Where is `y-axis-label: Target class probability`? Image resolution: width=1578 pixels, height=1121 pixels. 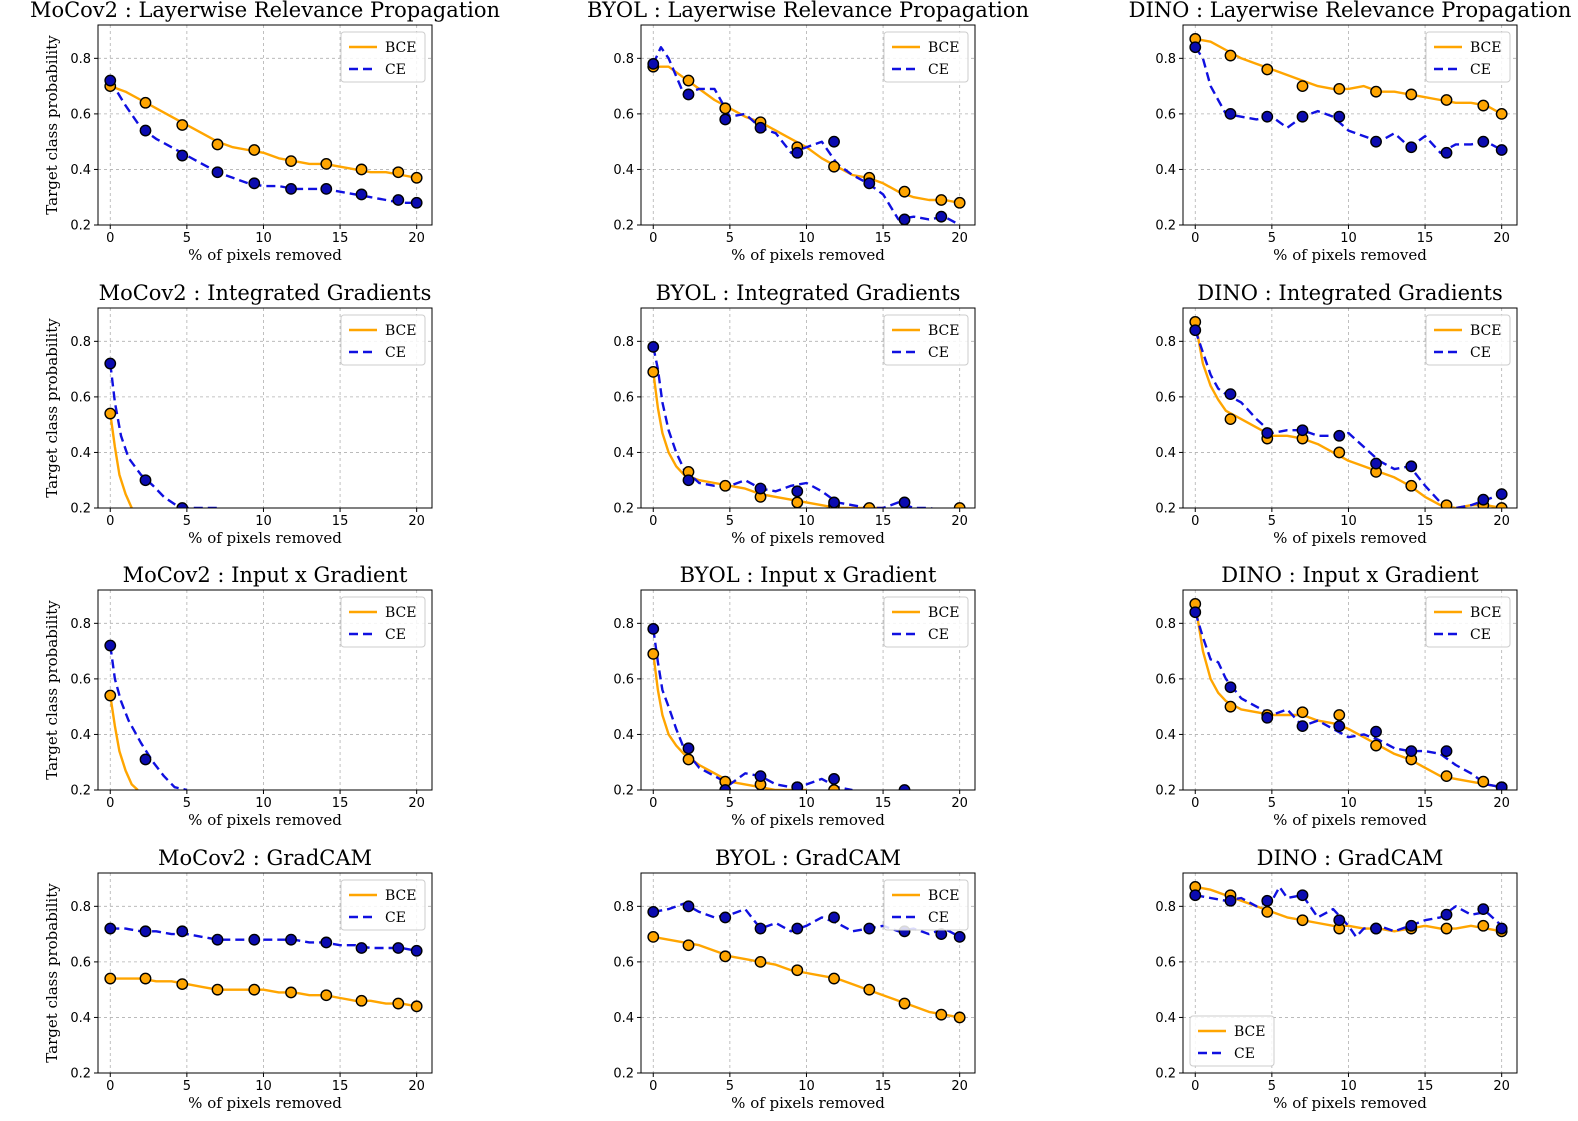
y-axis-label: Target class probability is located at coordinates (52, 125).